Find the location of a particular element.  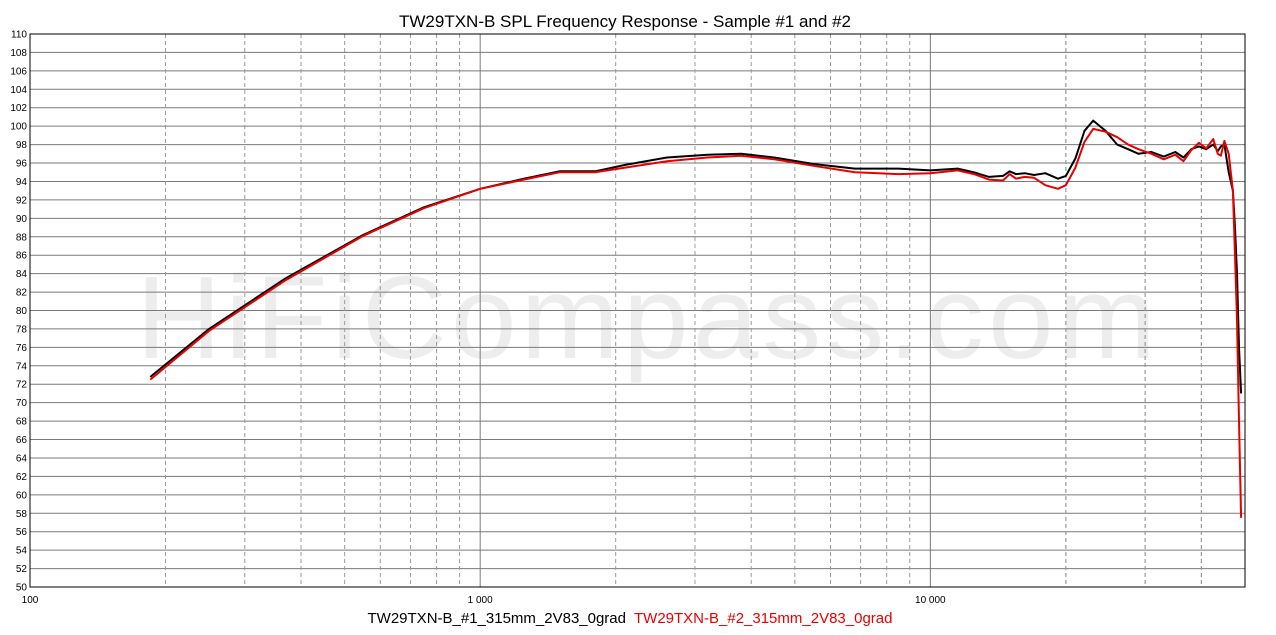

x-tick-label: 1 000 is located at coordinates (480, 600).